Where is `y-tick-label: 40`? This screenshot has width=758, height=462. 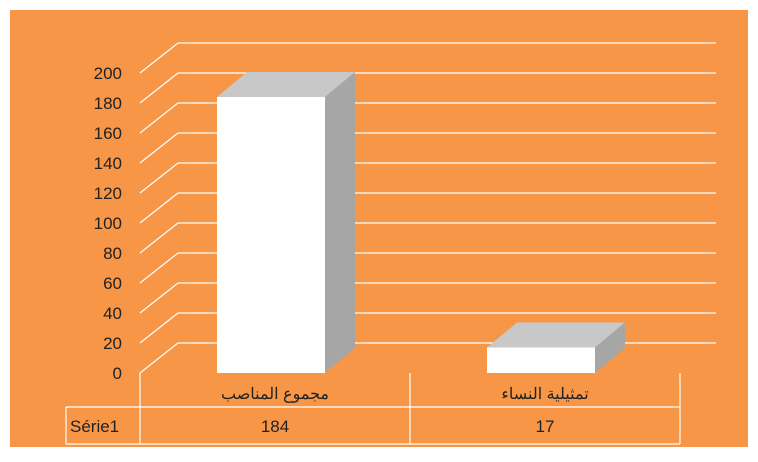
y-tick-label: 40 is located at coordinates (112, 313).